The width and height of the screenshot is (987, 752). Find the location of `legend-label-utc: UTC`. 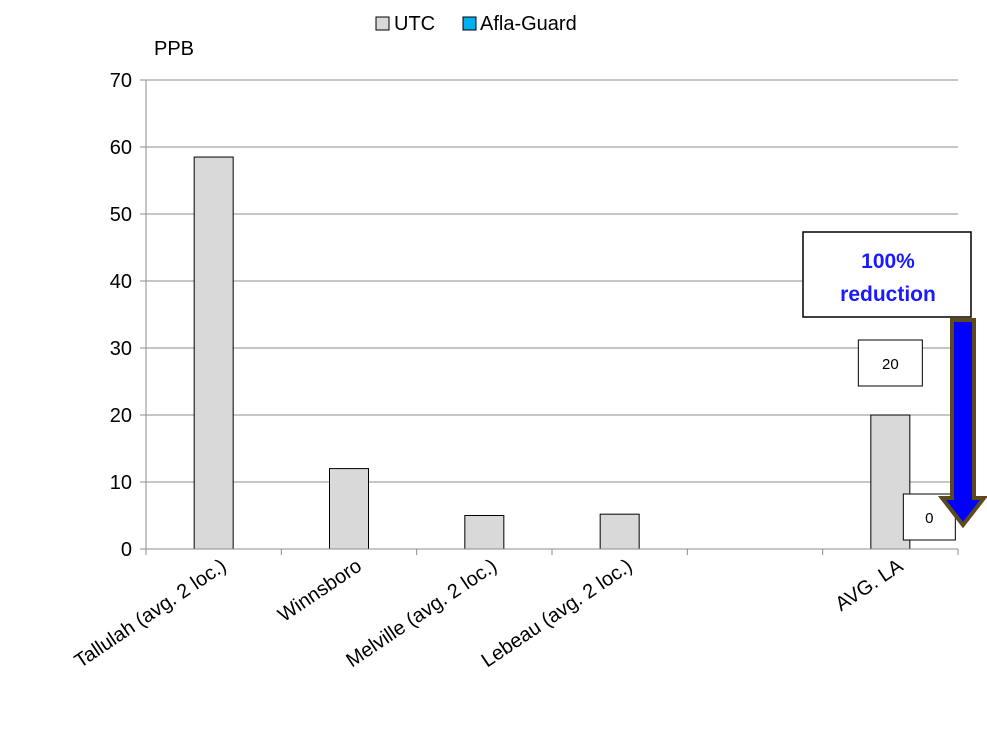

legend-label-utc: UTC is located at coordinates (414, 24).